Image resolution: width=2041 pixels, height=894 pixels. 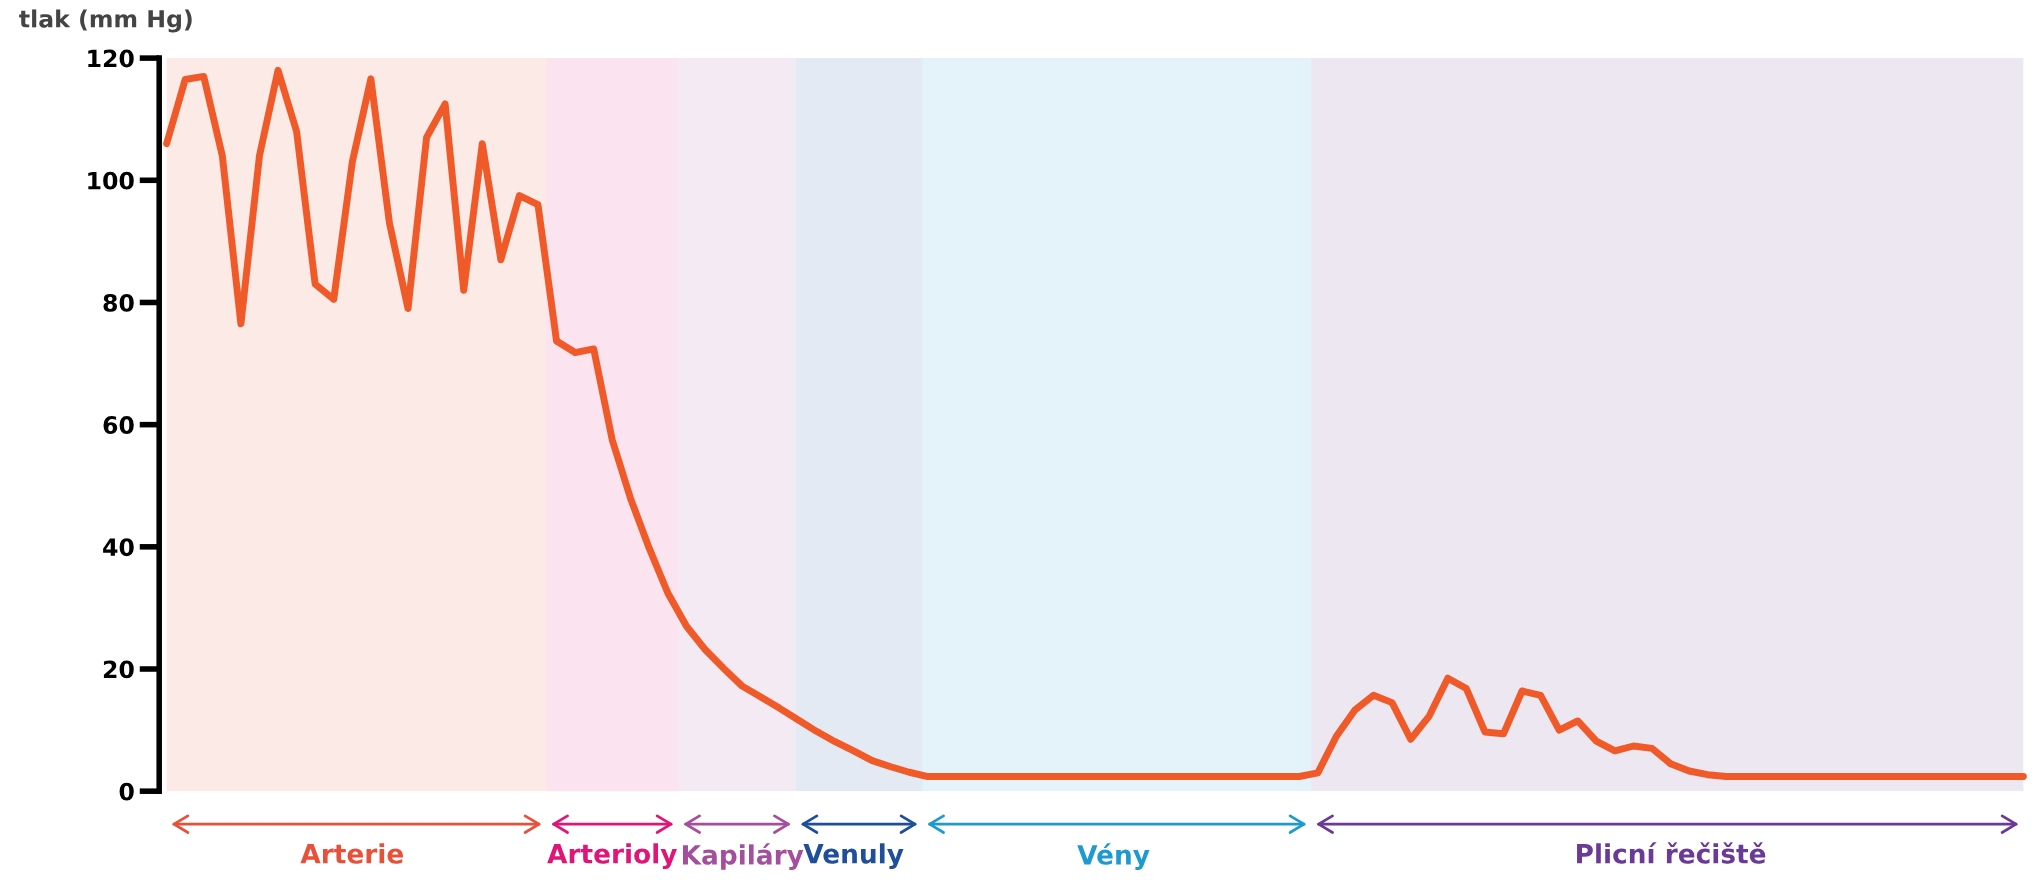 What do you see at coordinates (351, 853) in the screenshot?
I see `x-tick-label: Arterie` at bounding box center [351, 853].